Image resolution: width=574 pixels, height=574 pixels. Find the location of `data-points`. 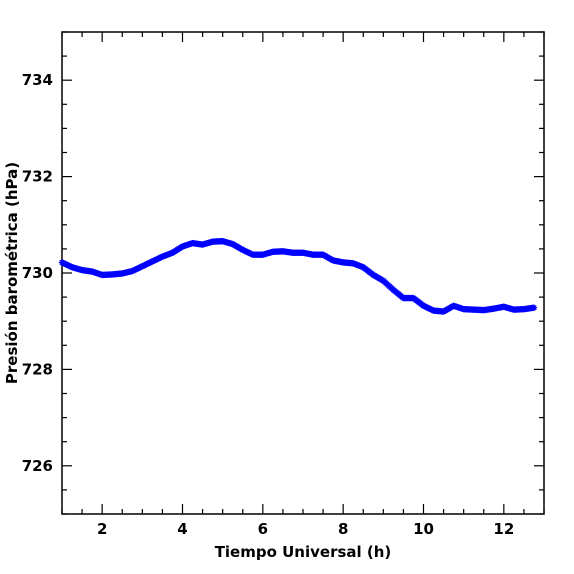

data-points is located at coordinates (298, 276).